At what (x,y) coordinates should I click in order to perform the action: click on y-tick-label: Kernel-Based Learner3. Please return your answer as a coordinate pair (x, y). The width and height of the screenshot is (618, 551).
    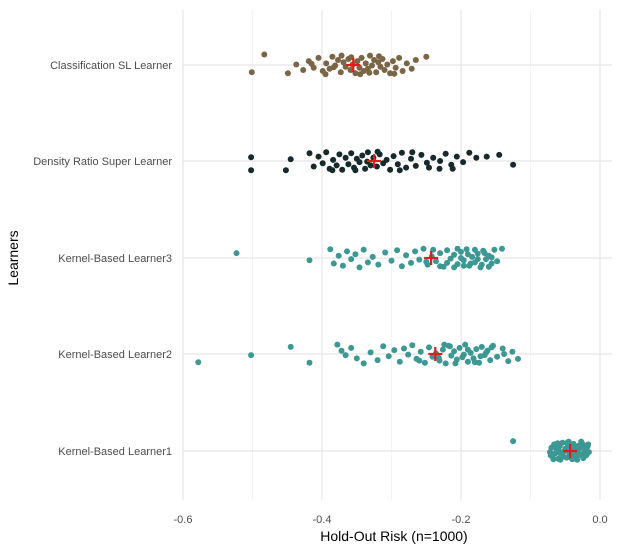
    Looking at the image, I should click on (115, 259).